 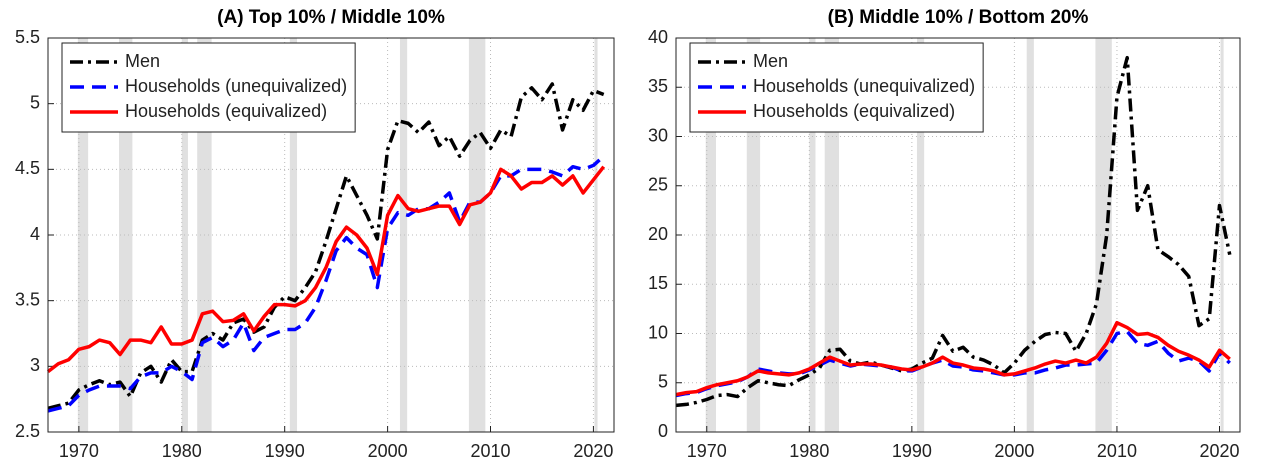 What do you see at coordinates (27, 168) in the screenshot?
I see `y-tick-label: 4.5` at bounding box center [27, 168].